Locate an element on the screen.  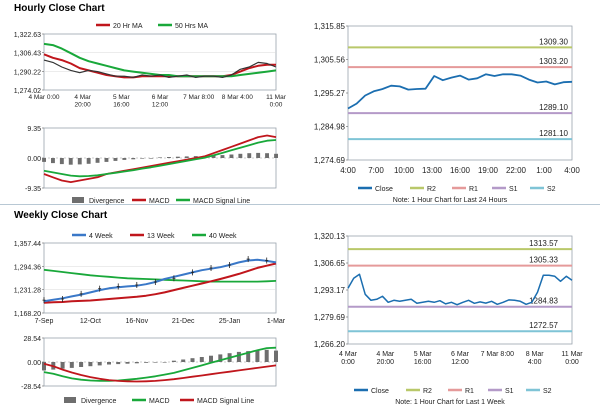
hourly-series-20-hr-ma is located at coordinates (159, 66).